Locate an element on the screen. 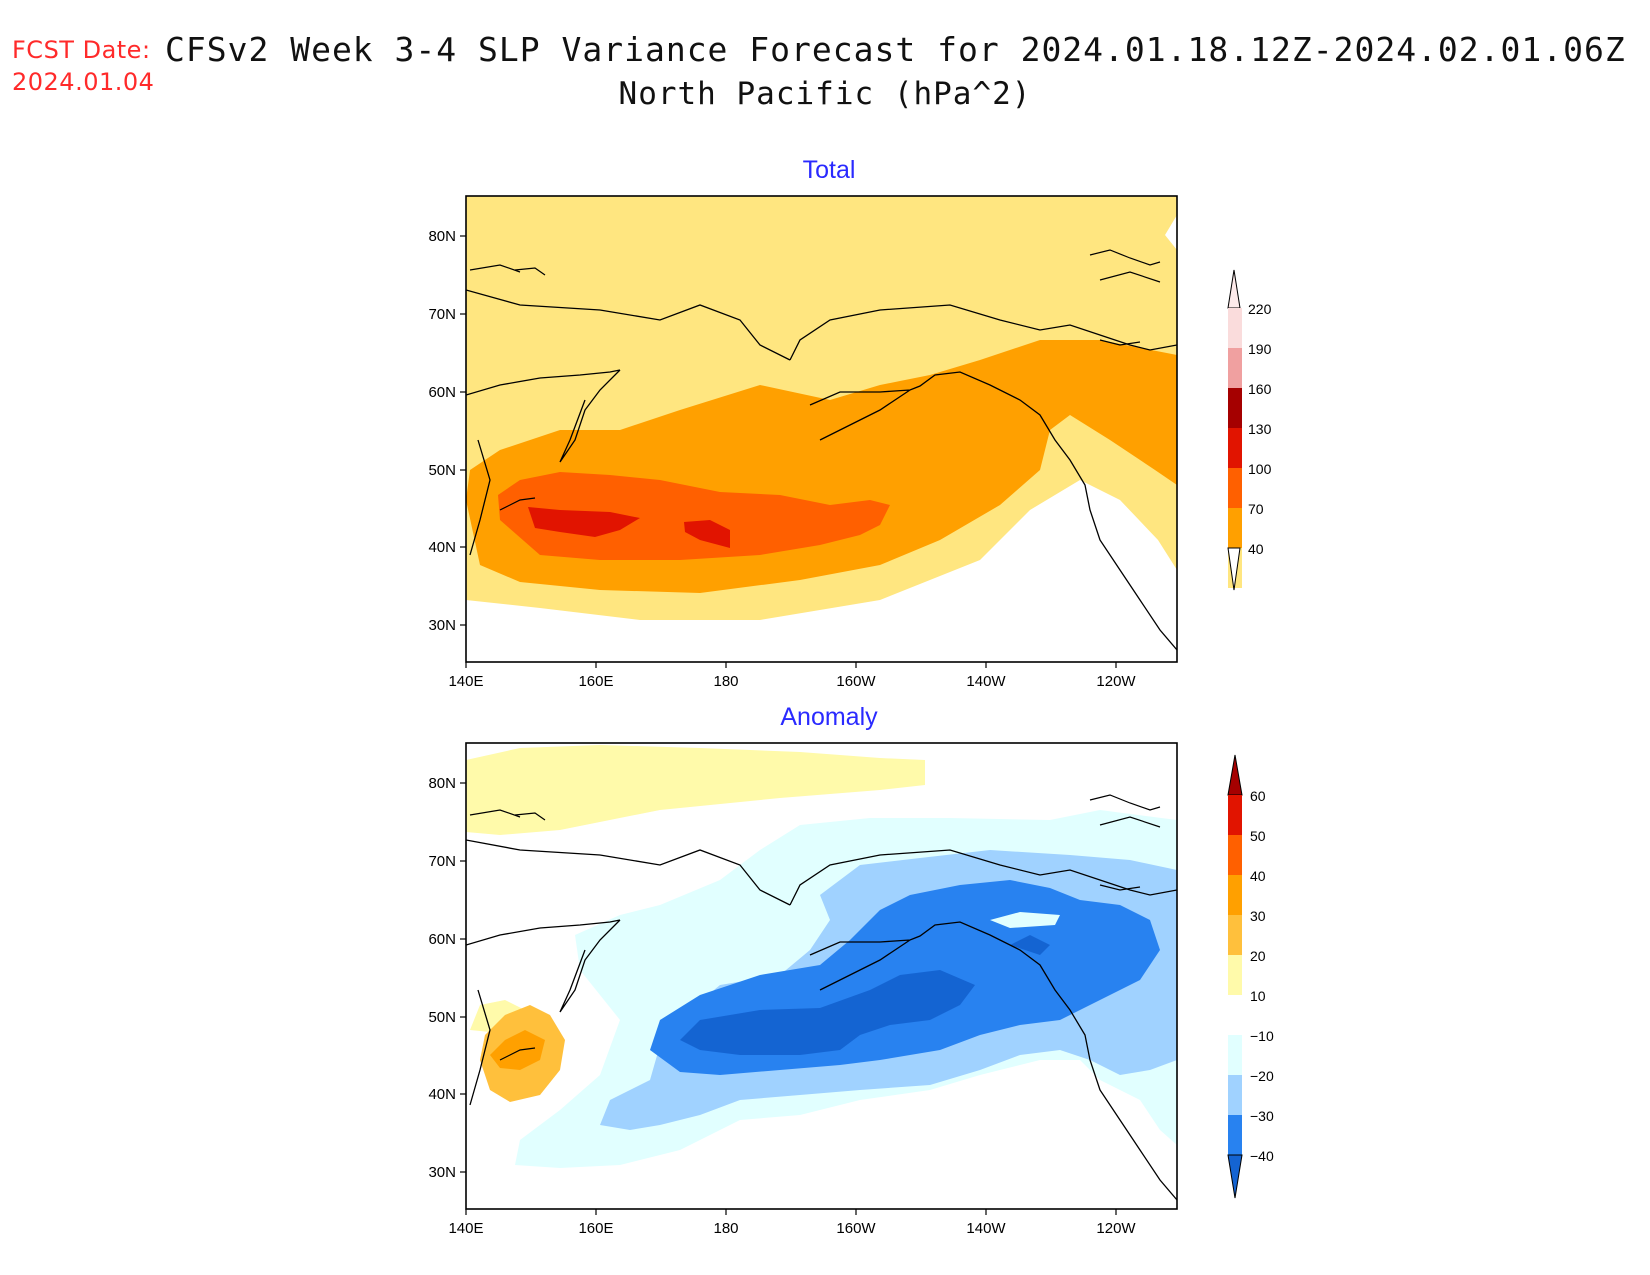  lat-label-30n: 30N is located at coordinates (442, 625).